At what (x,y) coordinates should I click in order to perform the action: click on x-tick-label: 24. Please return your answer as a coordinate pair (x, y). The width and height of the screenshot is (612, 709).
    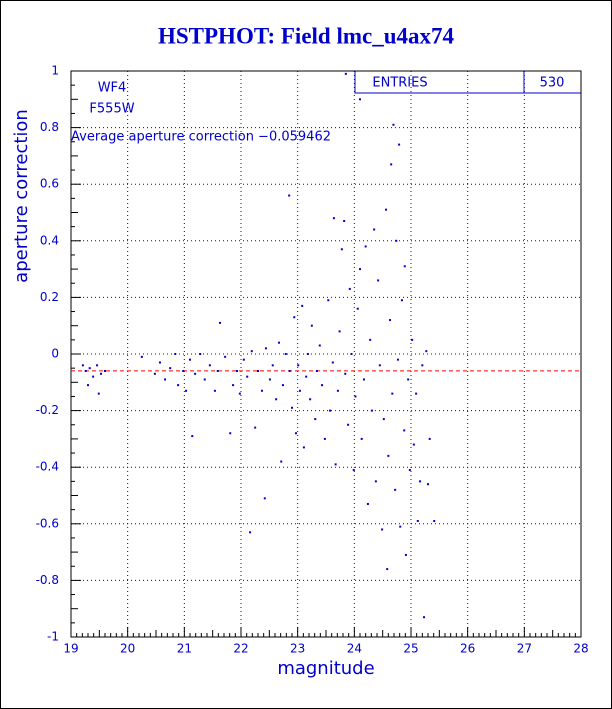
    Looking at the image, I should click on (354, 649).